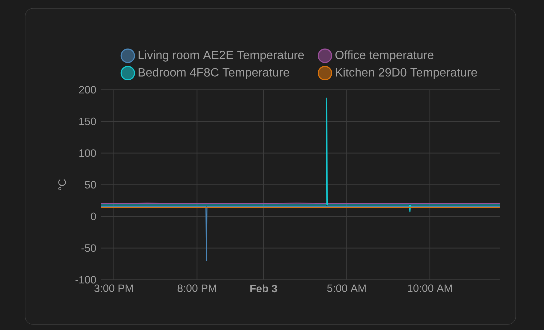 The image size is (544, 330). Describe the element at coordinates (62, 184) in the screenshot. I see `y-axis-title: °C` at that location.